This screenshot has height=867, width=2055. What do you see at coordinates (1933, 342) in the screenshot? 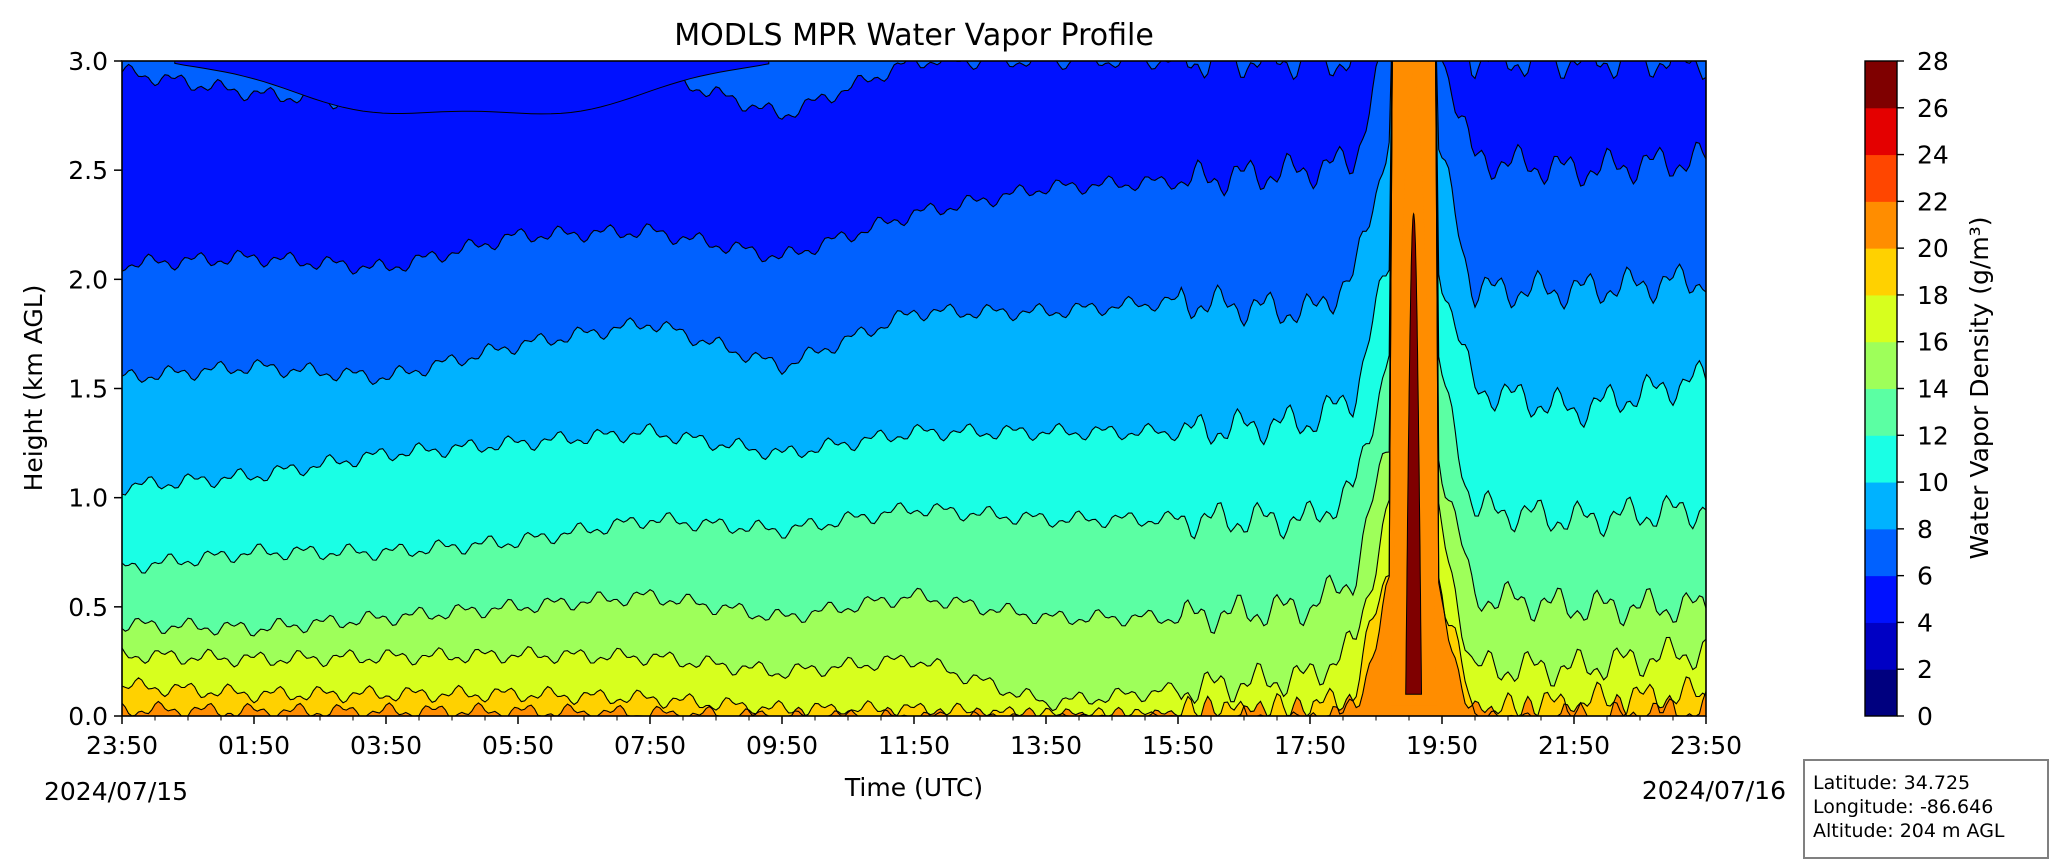
I see `colorbar-tick-label: 16` at bounding box center [1933, 342].